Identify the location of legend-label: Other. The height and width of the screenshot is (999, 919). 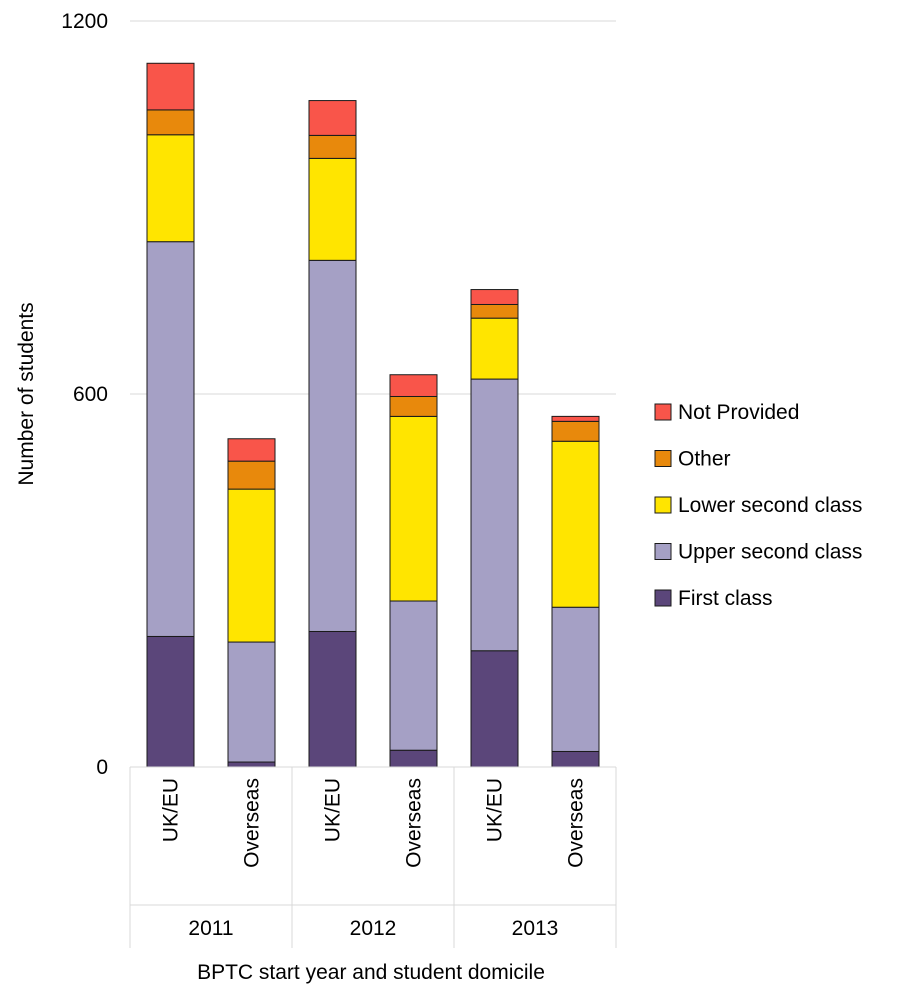
(704, 459).